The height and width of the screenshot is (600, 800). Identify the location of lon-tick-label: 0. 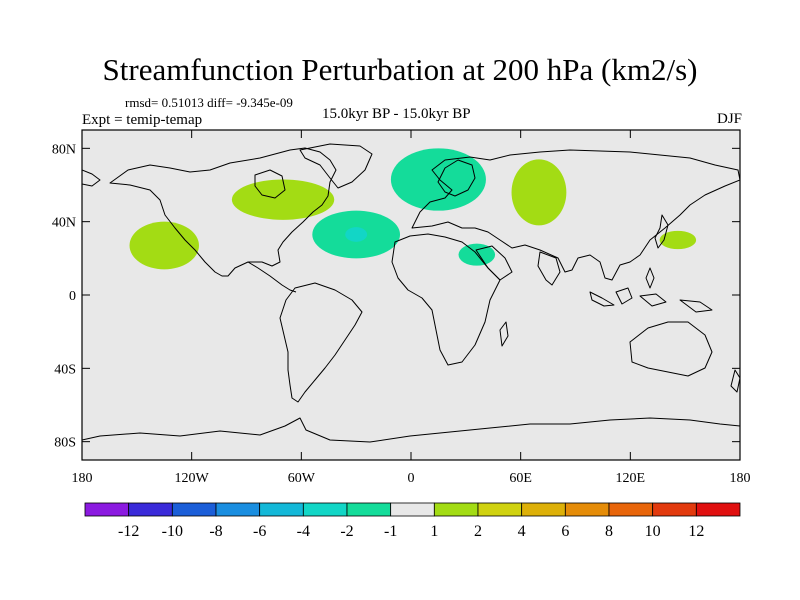
(411, 478).